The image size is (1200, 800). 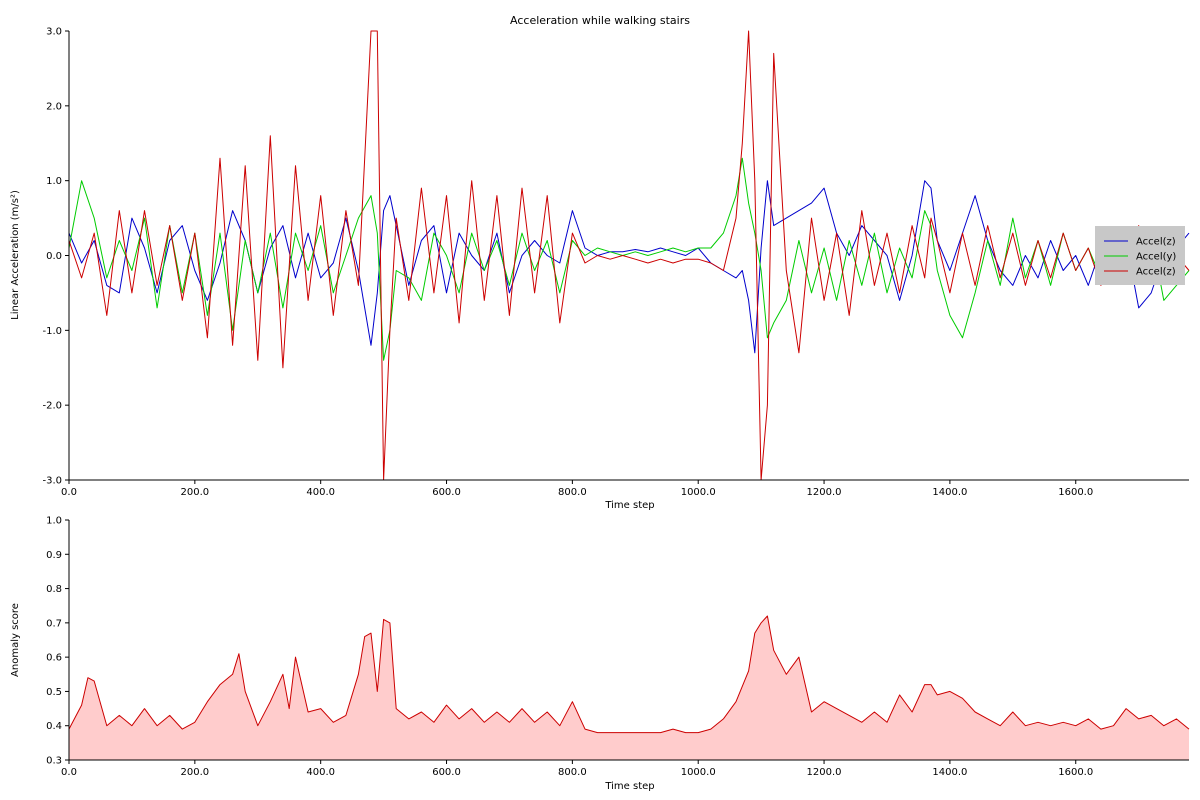 What do you see at coordinates (54, 726) in the screenshot?
I see `anomaly-y-tick-label: 0.4` at bounding box center [54, 726].